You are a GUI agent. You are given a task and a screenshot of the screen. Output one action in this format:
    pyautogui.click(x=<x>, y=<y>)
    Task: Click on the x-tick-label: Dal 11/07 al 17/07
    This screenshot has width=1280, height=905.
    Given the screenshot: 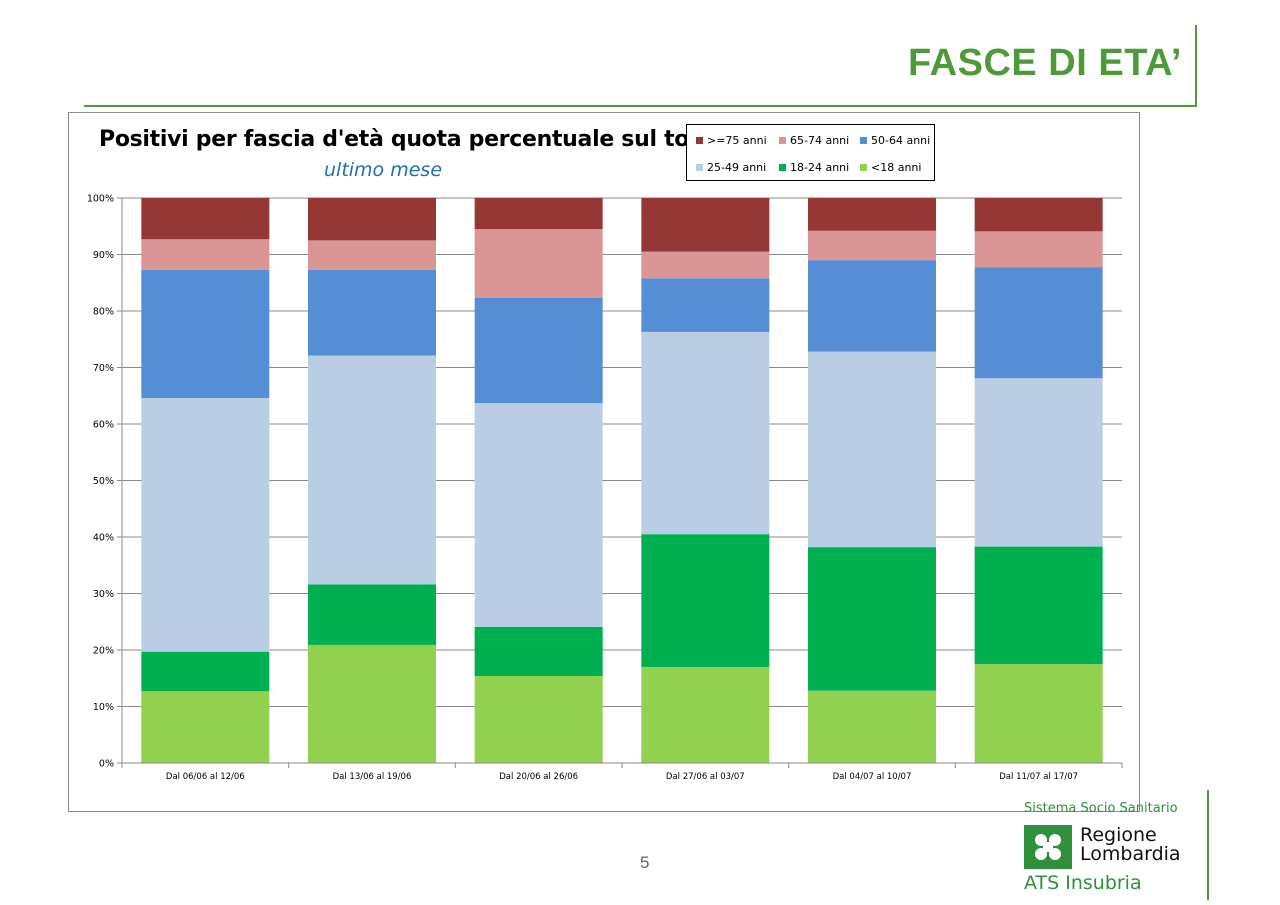 What is the action you would take?
    pyautogui.click(x=1038, y=777)
    